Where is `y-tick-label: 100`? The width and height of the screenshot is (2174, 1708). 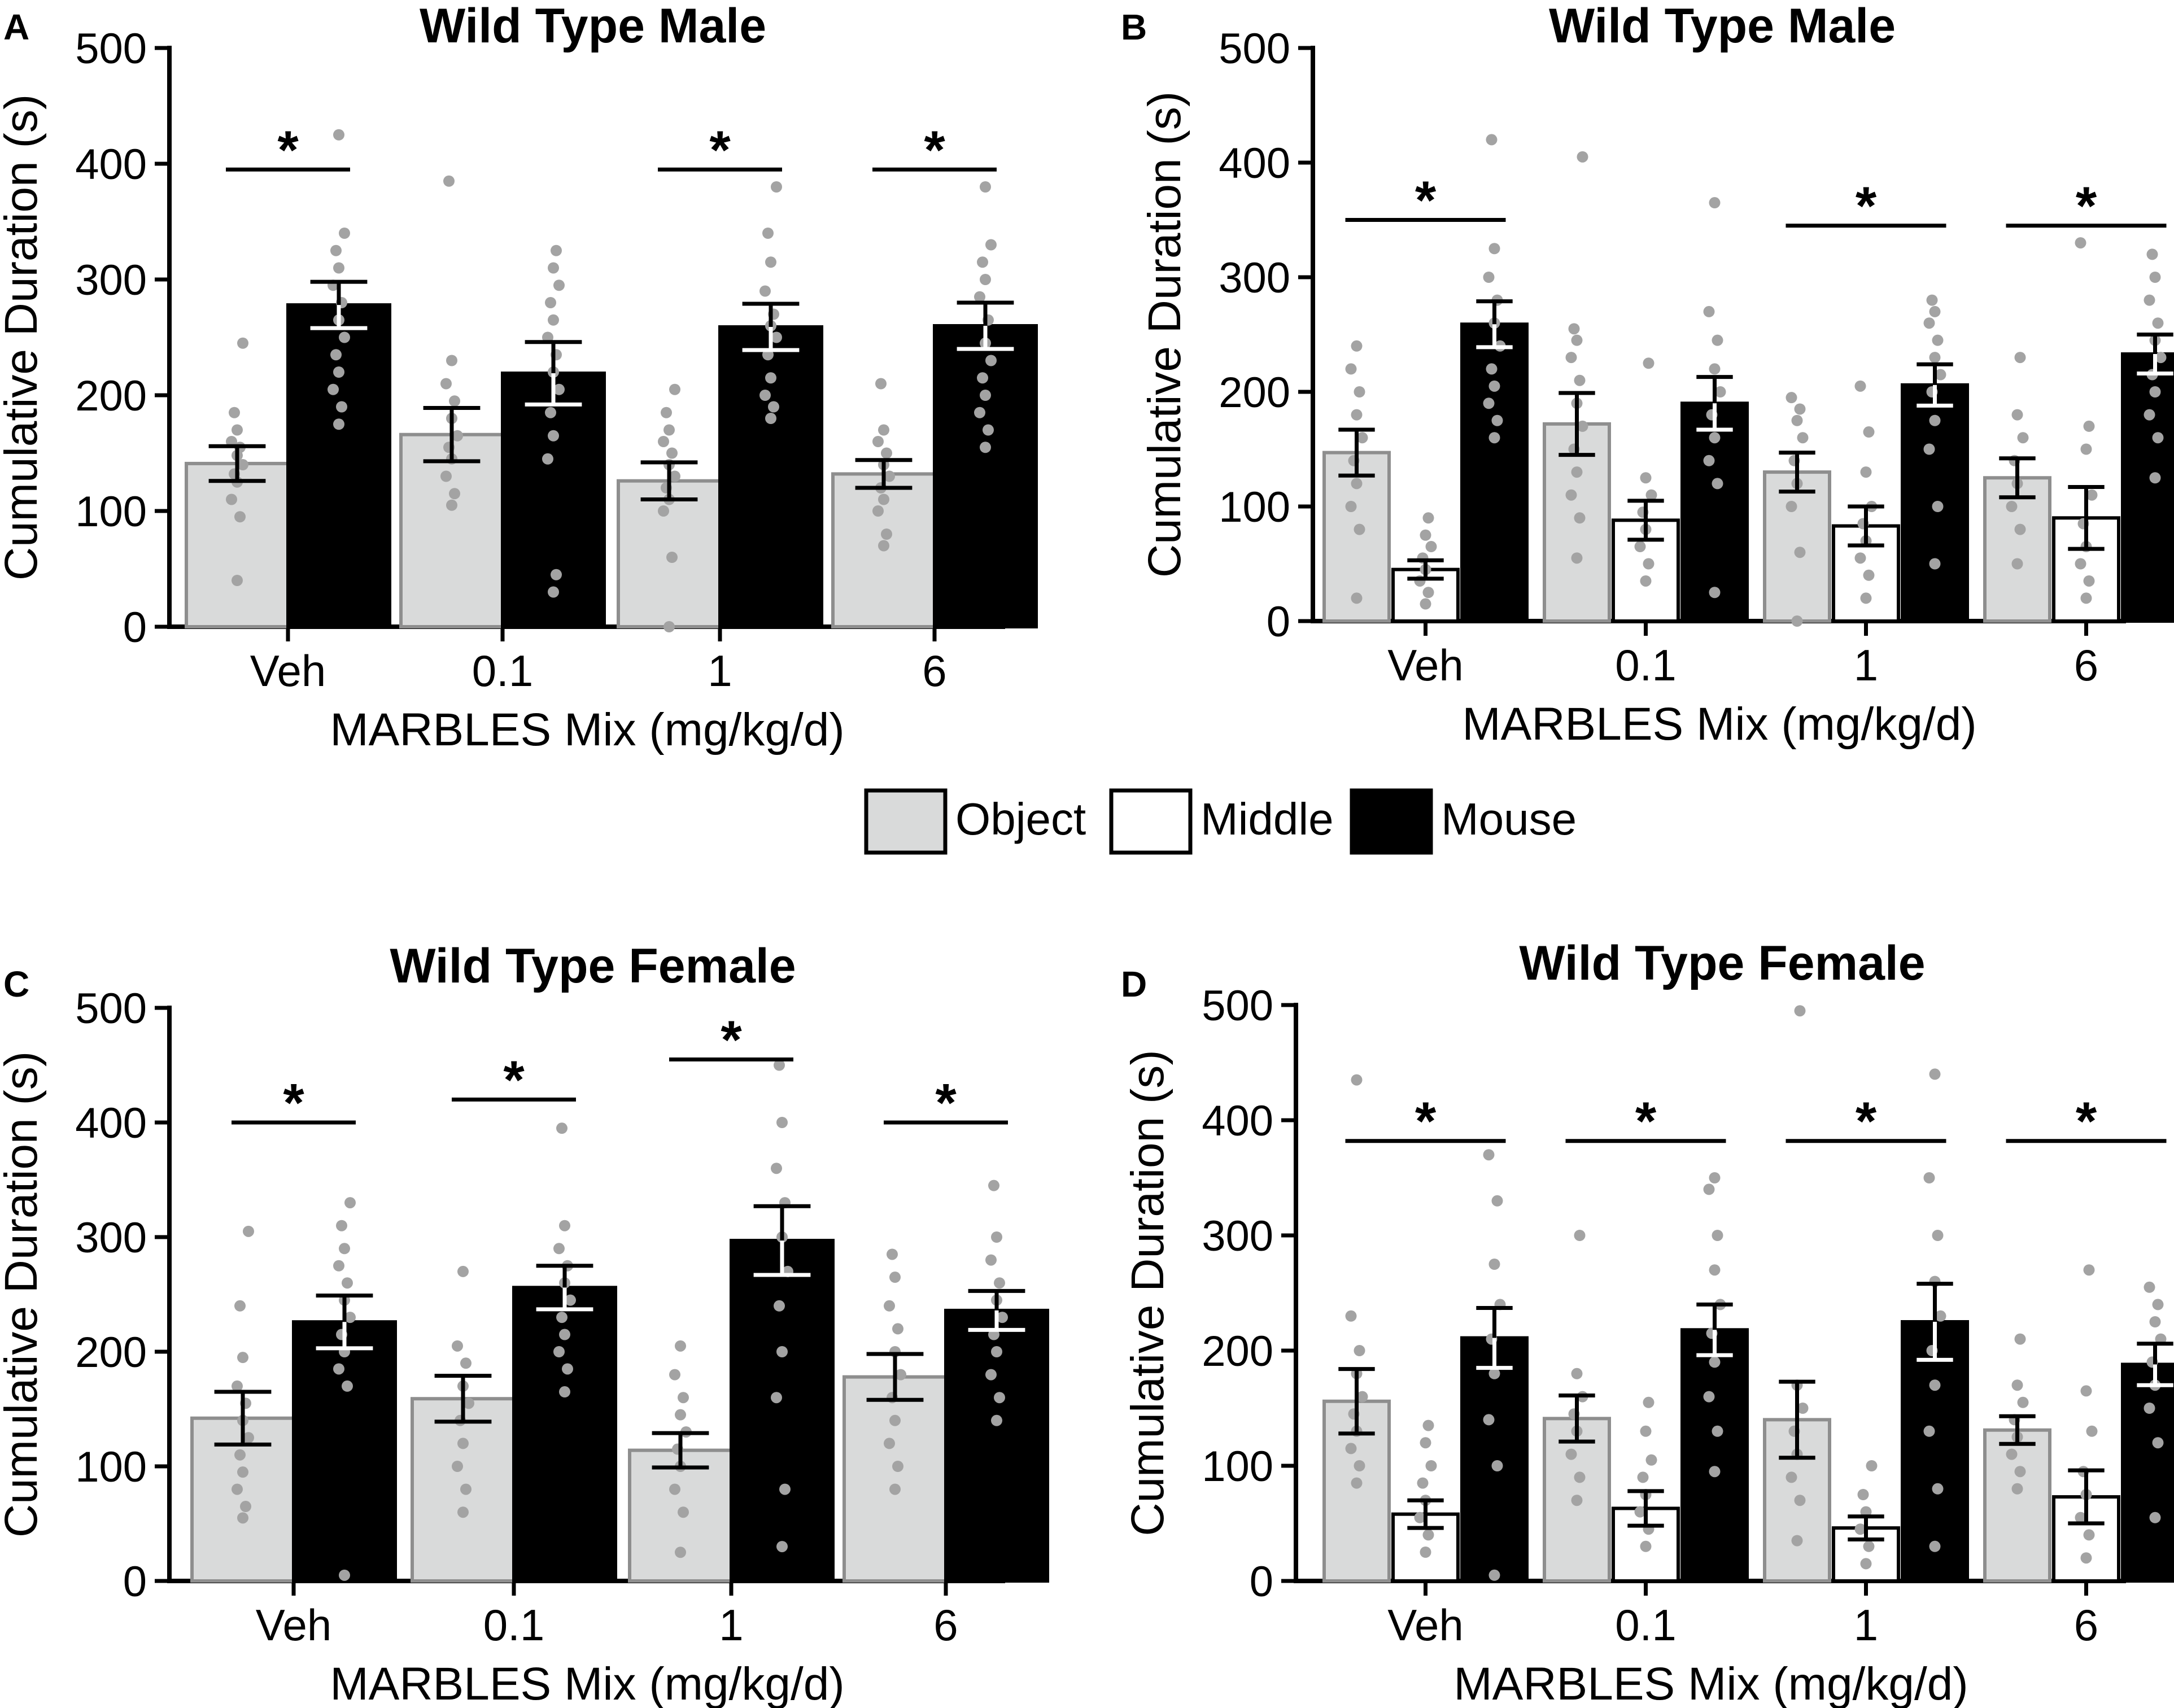
y-tick-label: 100 is located at coordinates (111, 1467).